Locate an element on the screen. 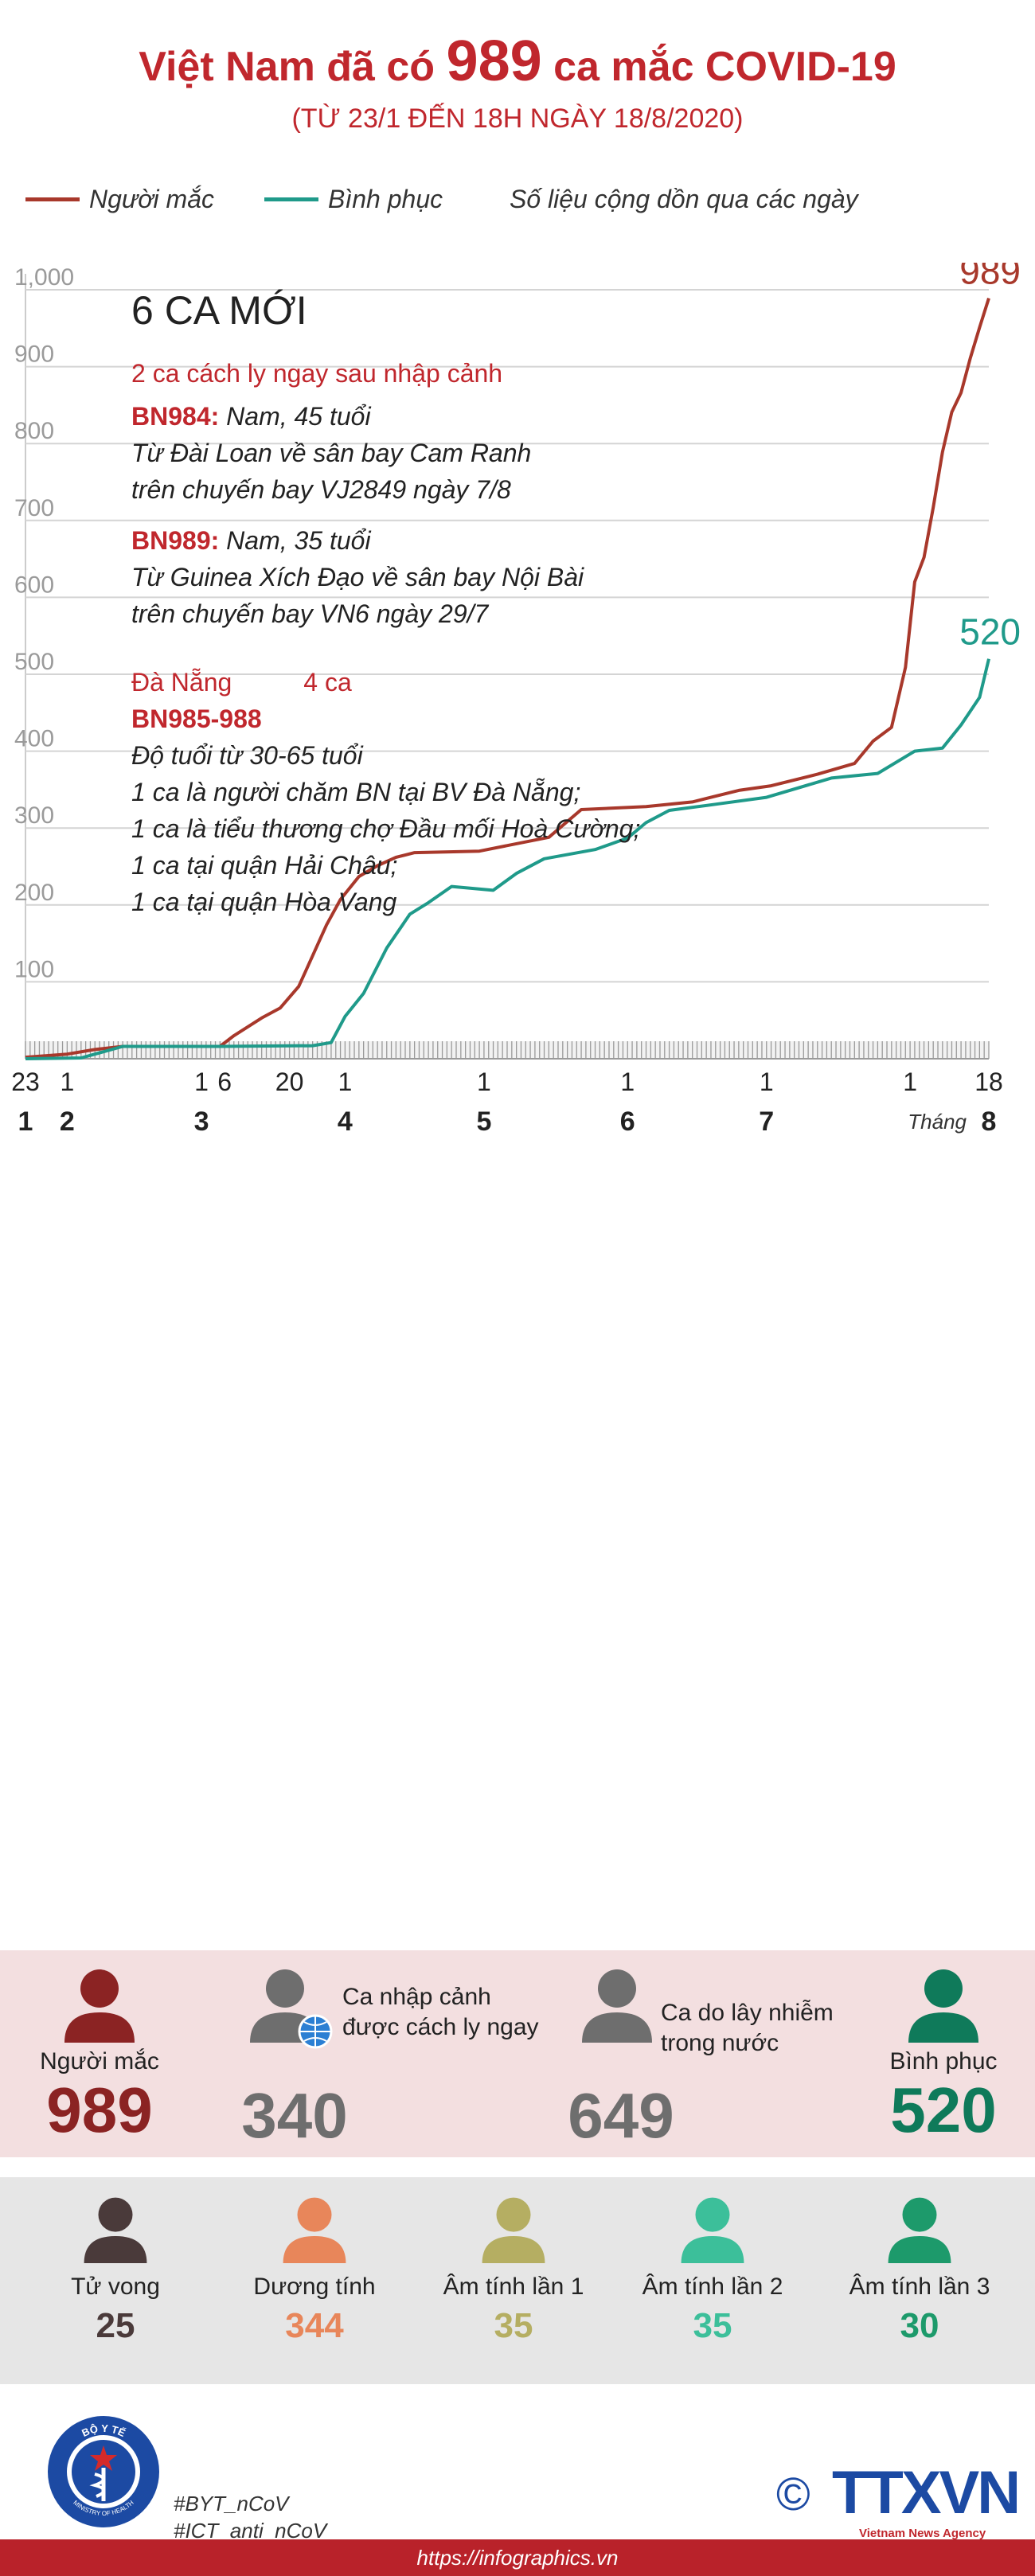 This screenshot has width=1035, height=2576. case-id: BN989: is located at coordinates (175, 540).